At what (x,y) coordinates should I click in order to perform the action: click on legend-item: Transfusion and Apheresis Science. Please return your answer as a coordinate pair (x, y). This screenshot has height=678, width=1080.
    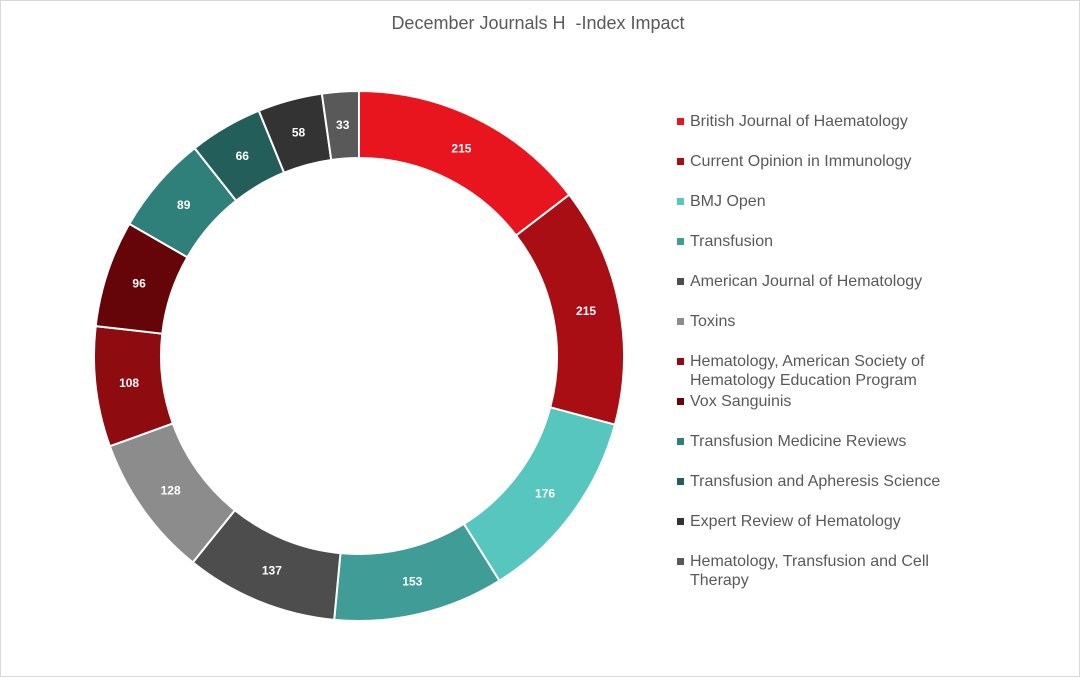
    Looking at the image, I should click on (833, 481).